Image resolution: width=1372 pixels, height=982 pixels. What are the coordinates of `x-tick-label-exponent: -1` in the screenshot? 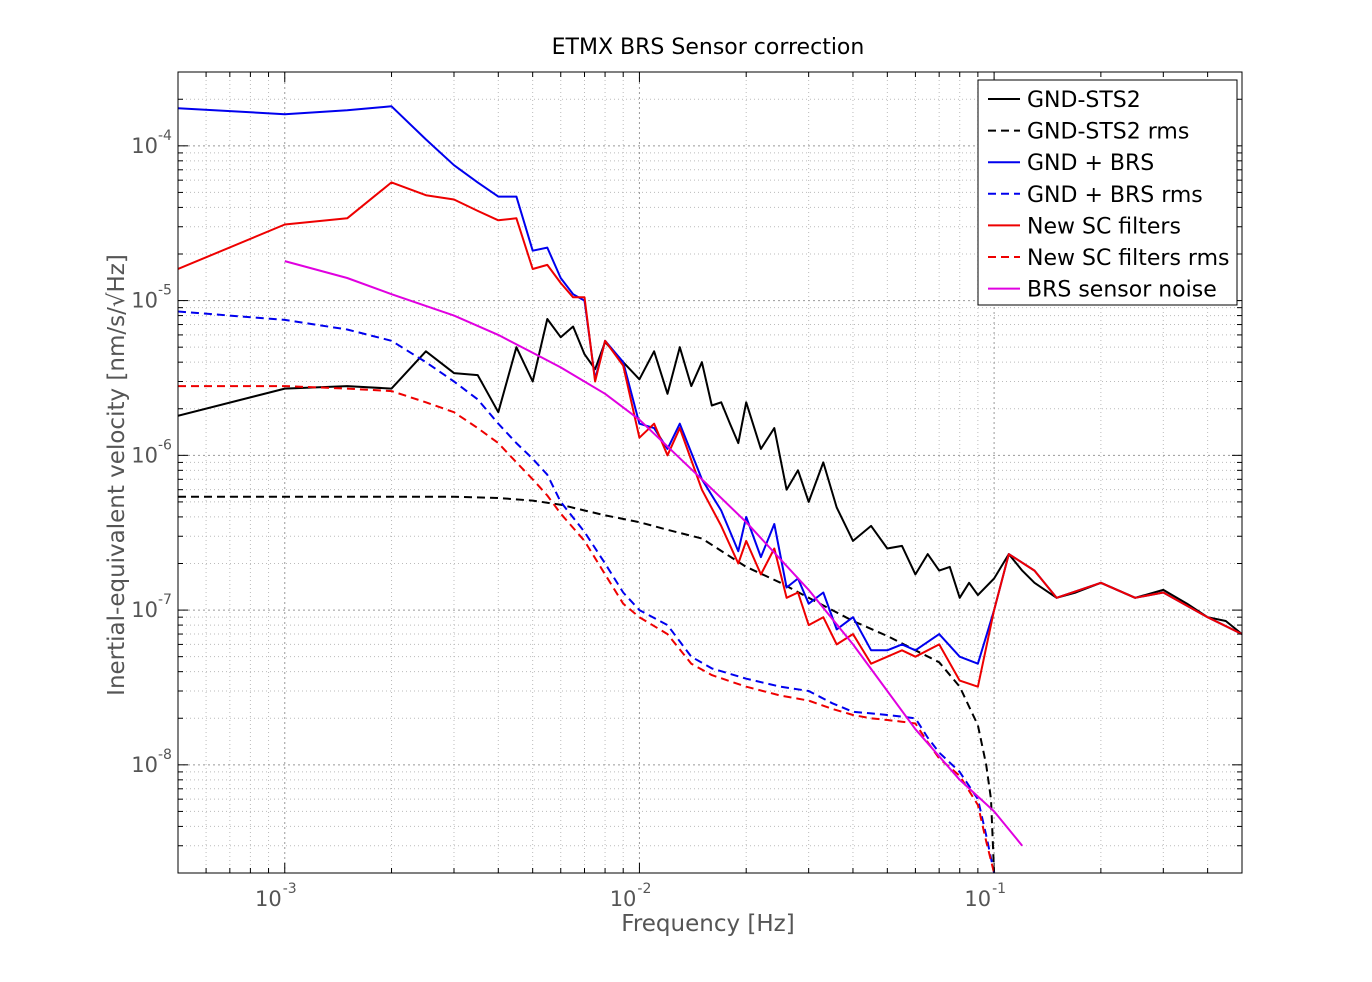 It's located at (999, 889).